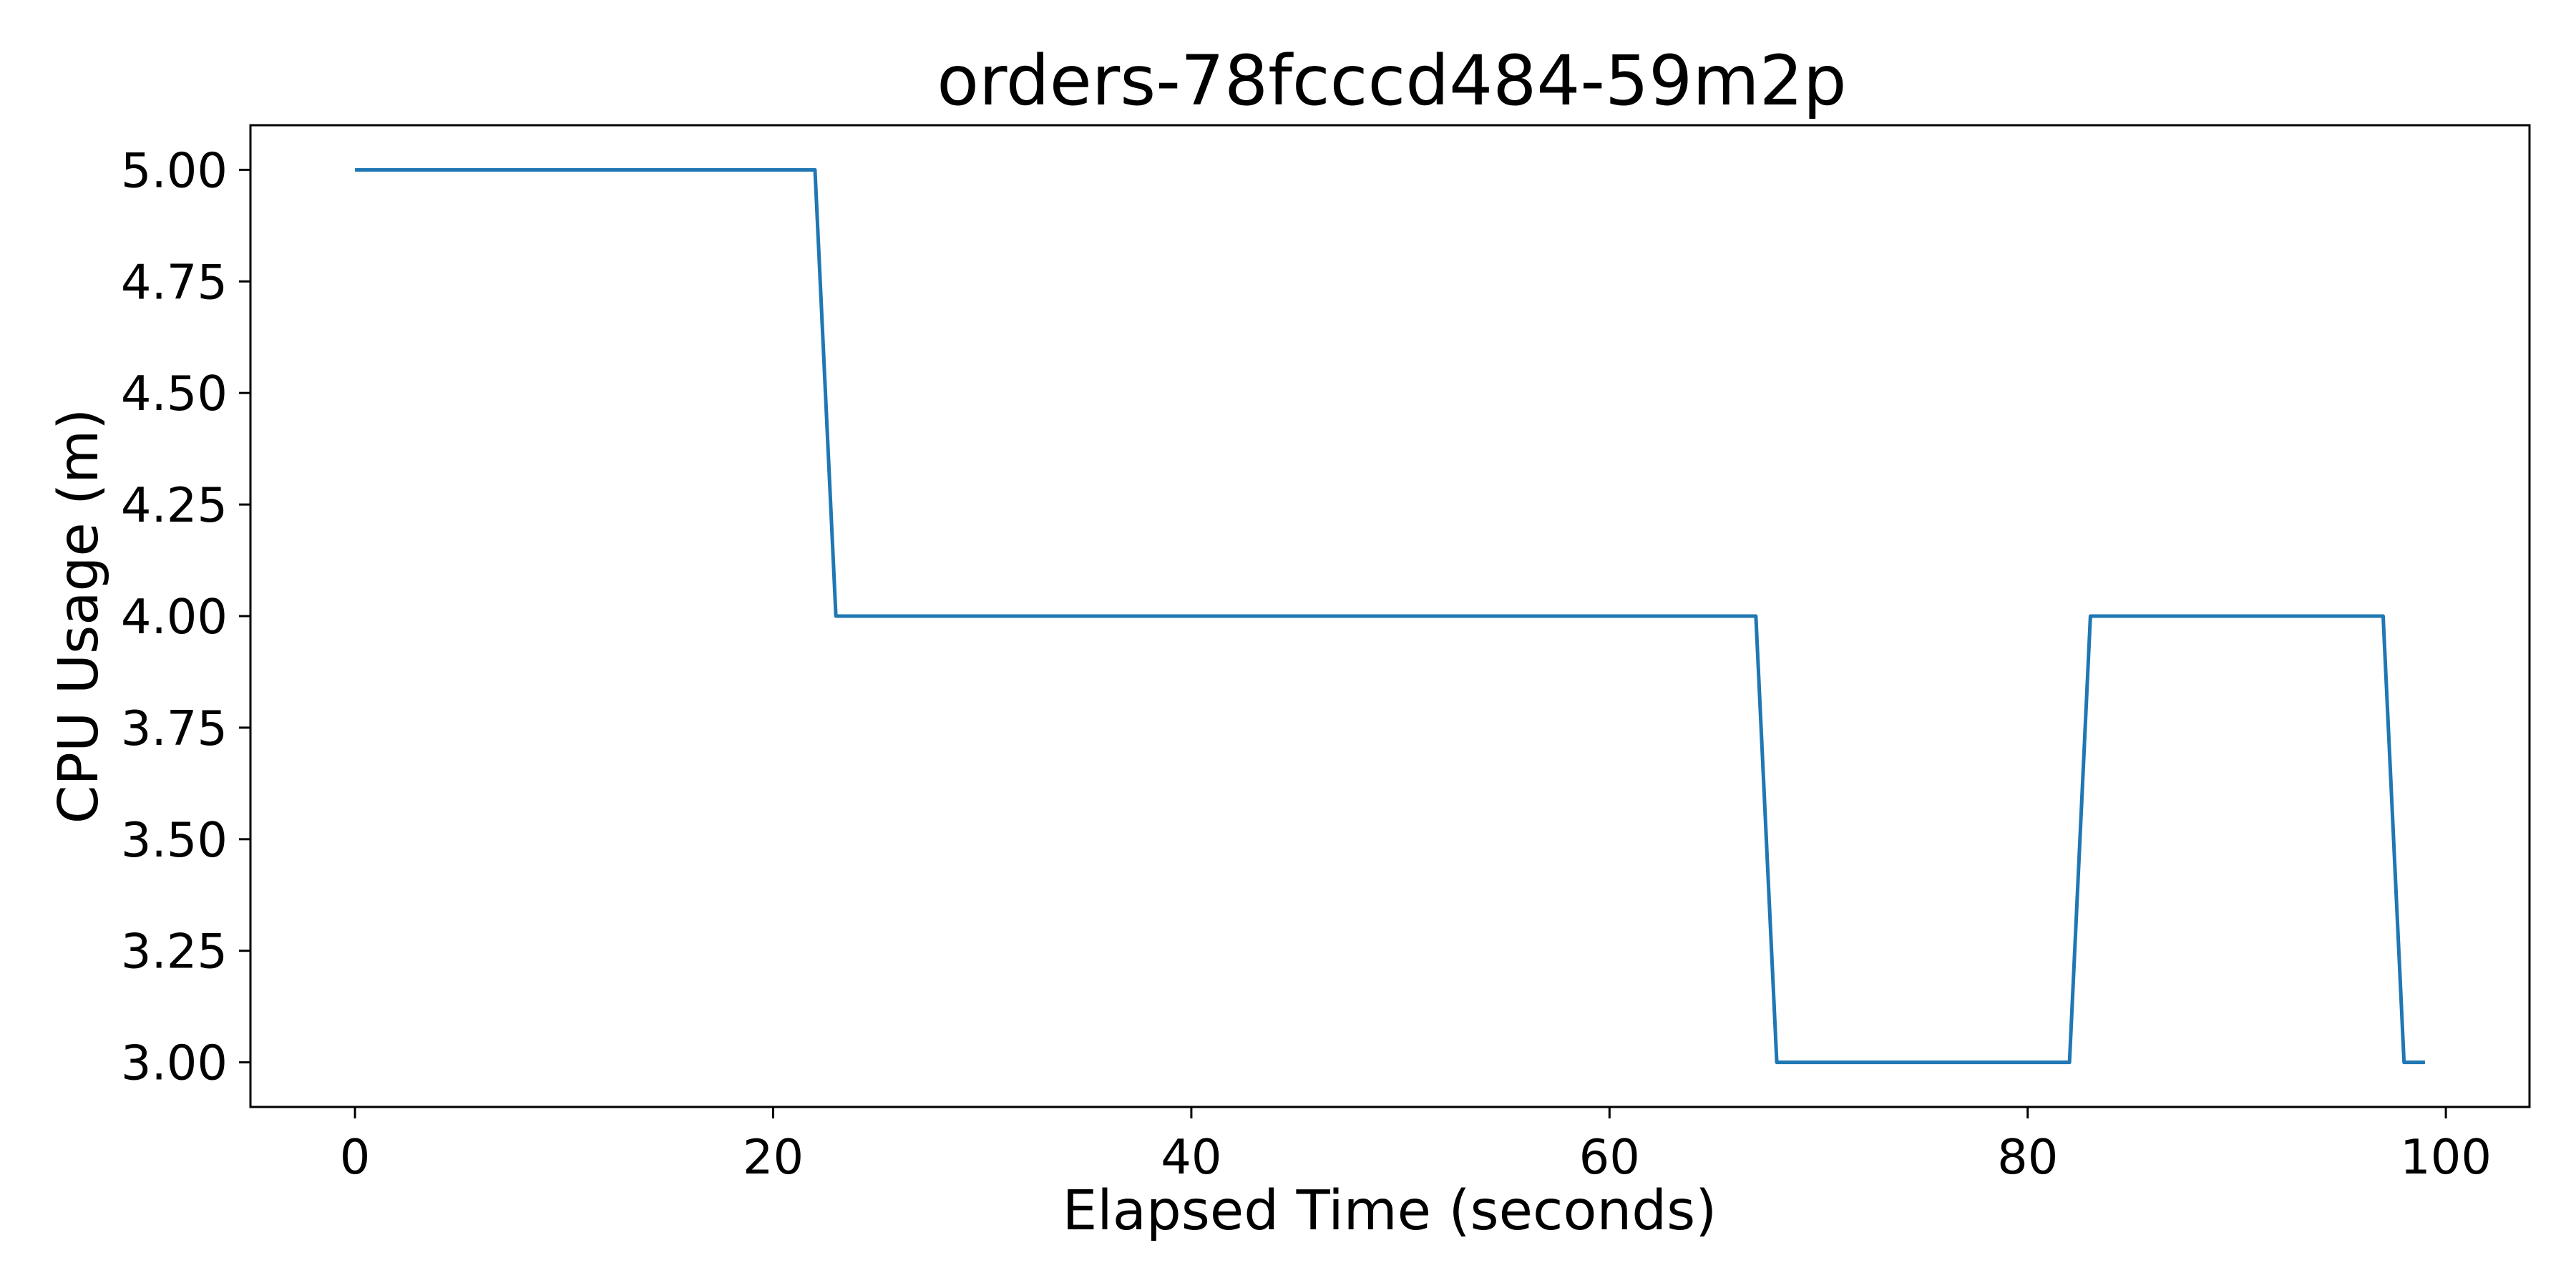 The height and width of the screenshot is (1288, 2576). Describe the element at coordinates (174, 505) in the screenshot. I see `y-tick-label: 4.25` at that location.